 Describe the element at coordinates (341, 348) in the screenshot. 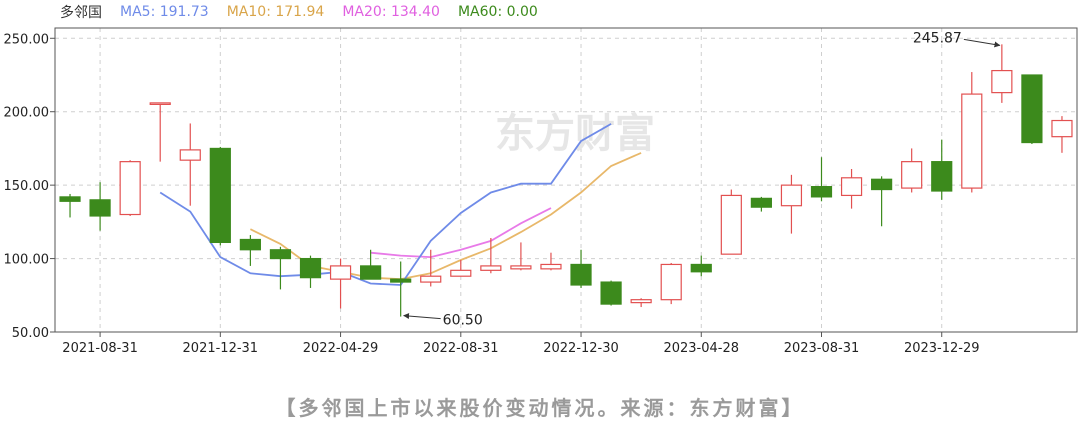

I see `x-tick-label: 2022-04-29` at that location.